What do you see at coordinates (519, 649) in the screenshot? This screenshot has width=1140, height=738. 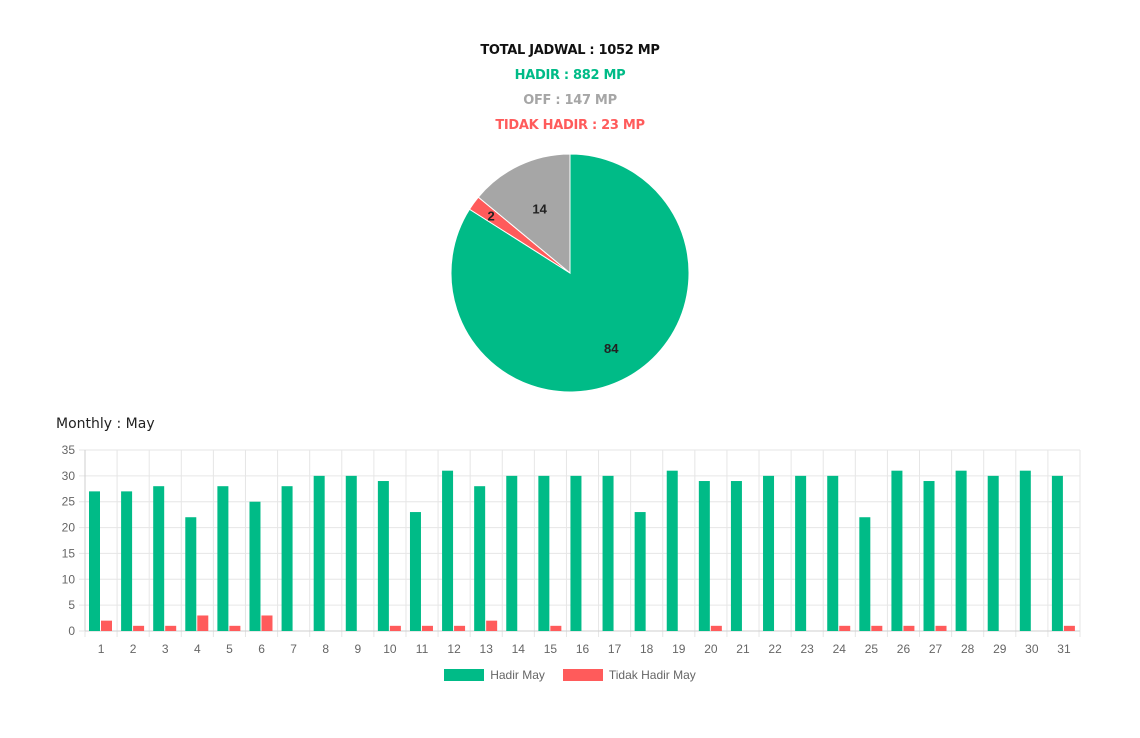 I see `x-tick-label: 14` at bounding box center [519, 649].